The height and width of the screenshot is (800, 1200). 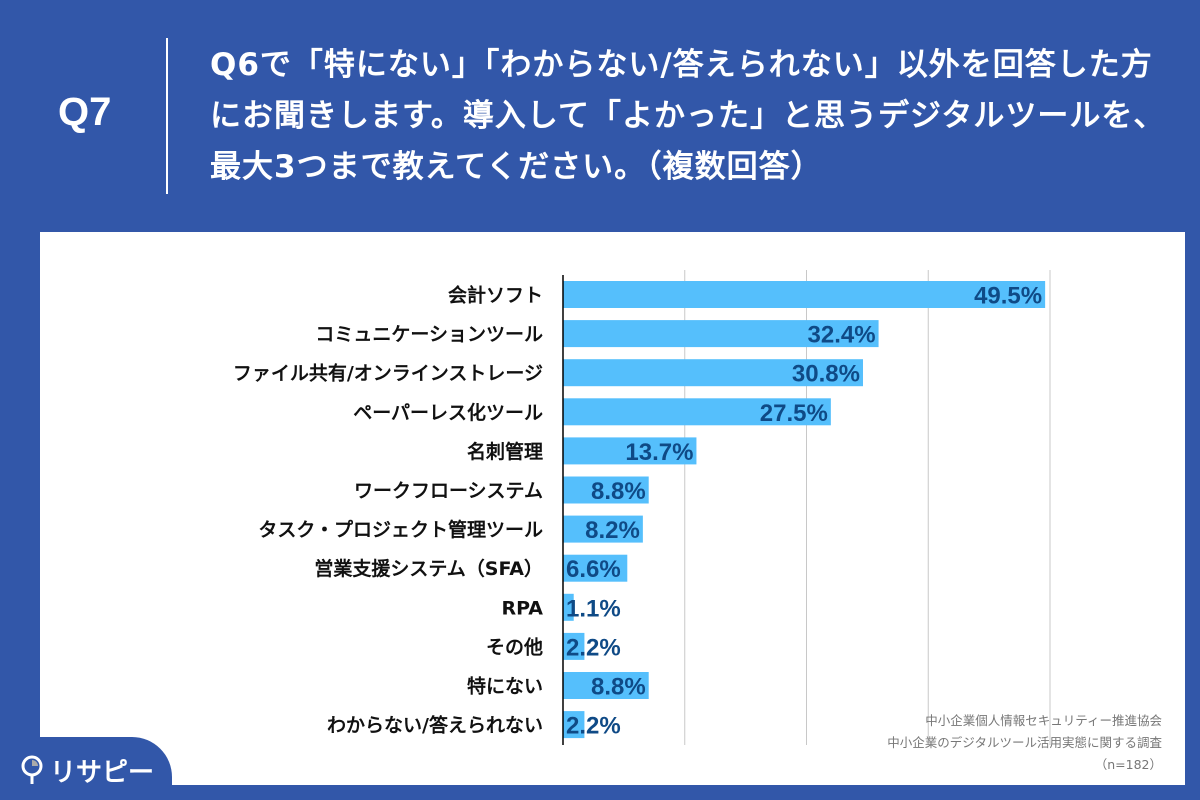 I want to click on data-label: 1.1%, so click(x=593, y=608).